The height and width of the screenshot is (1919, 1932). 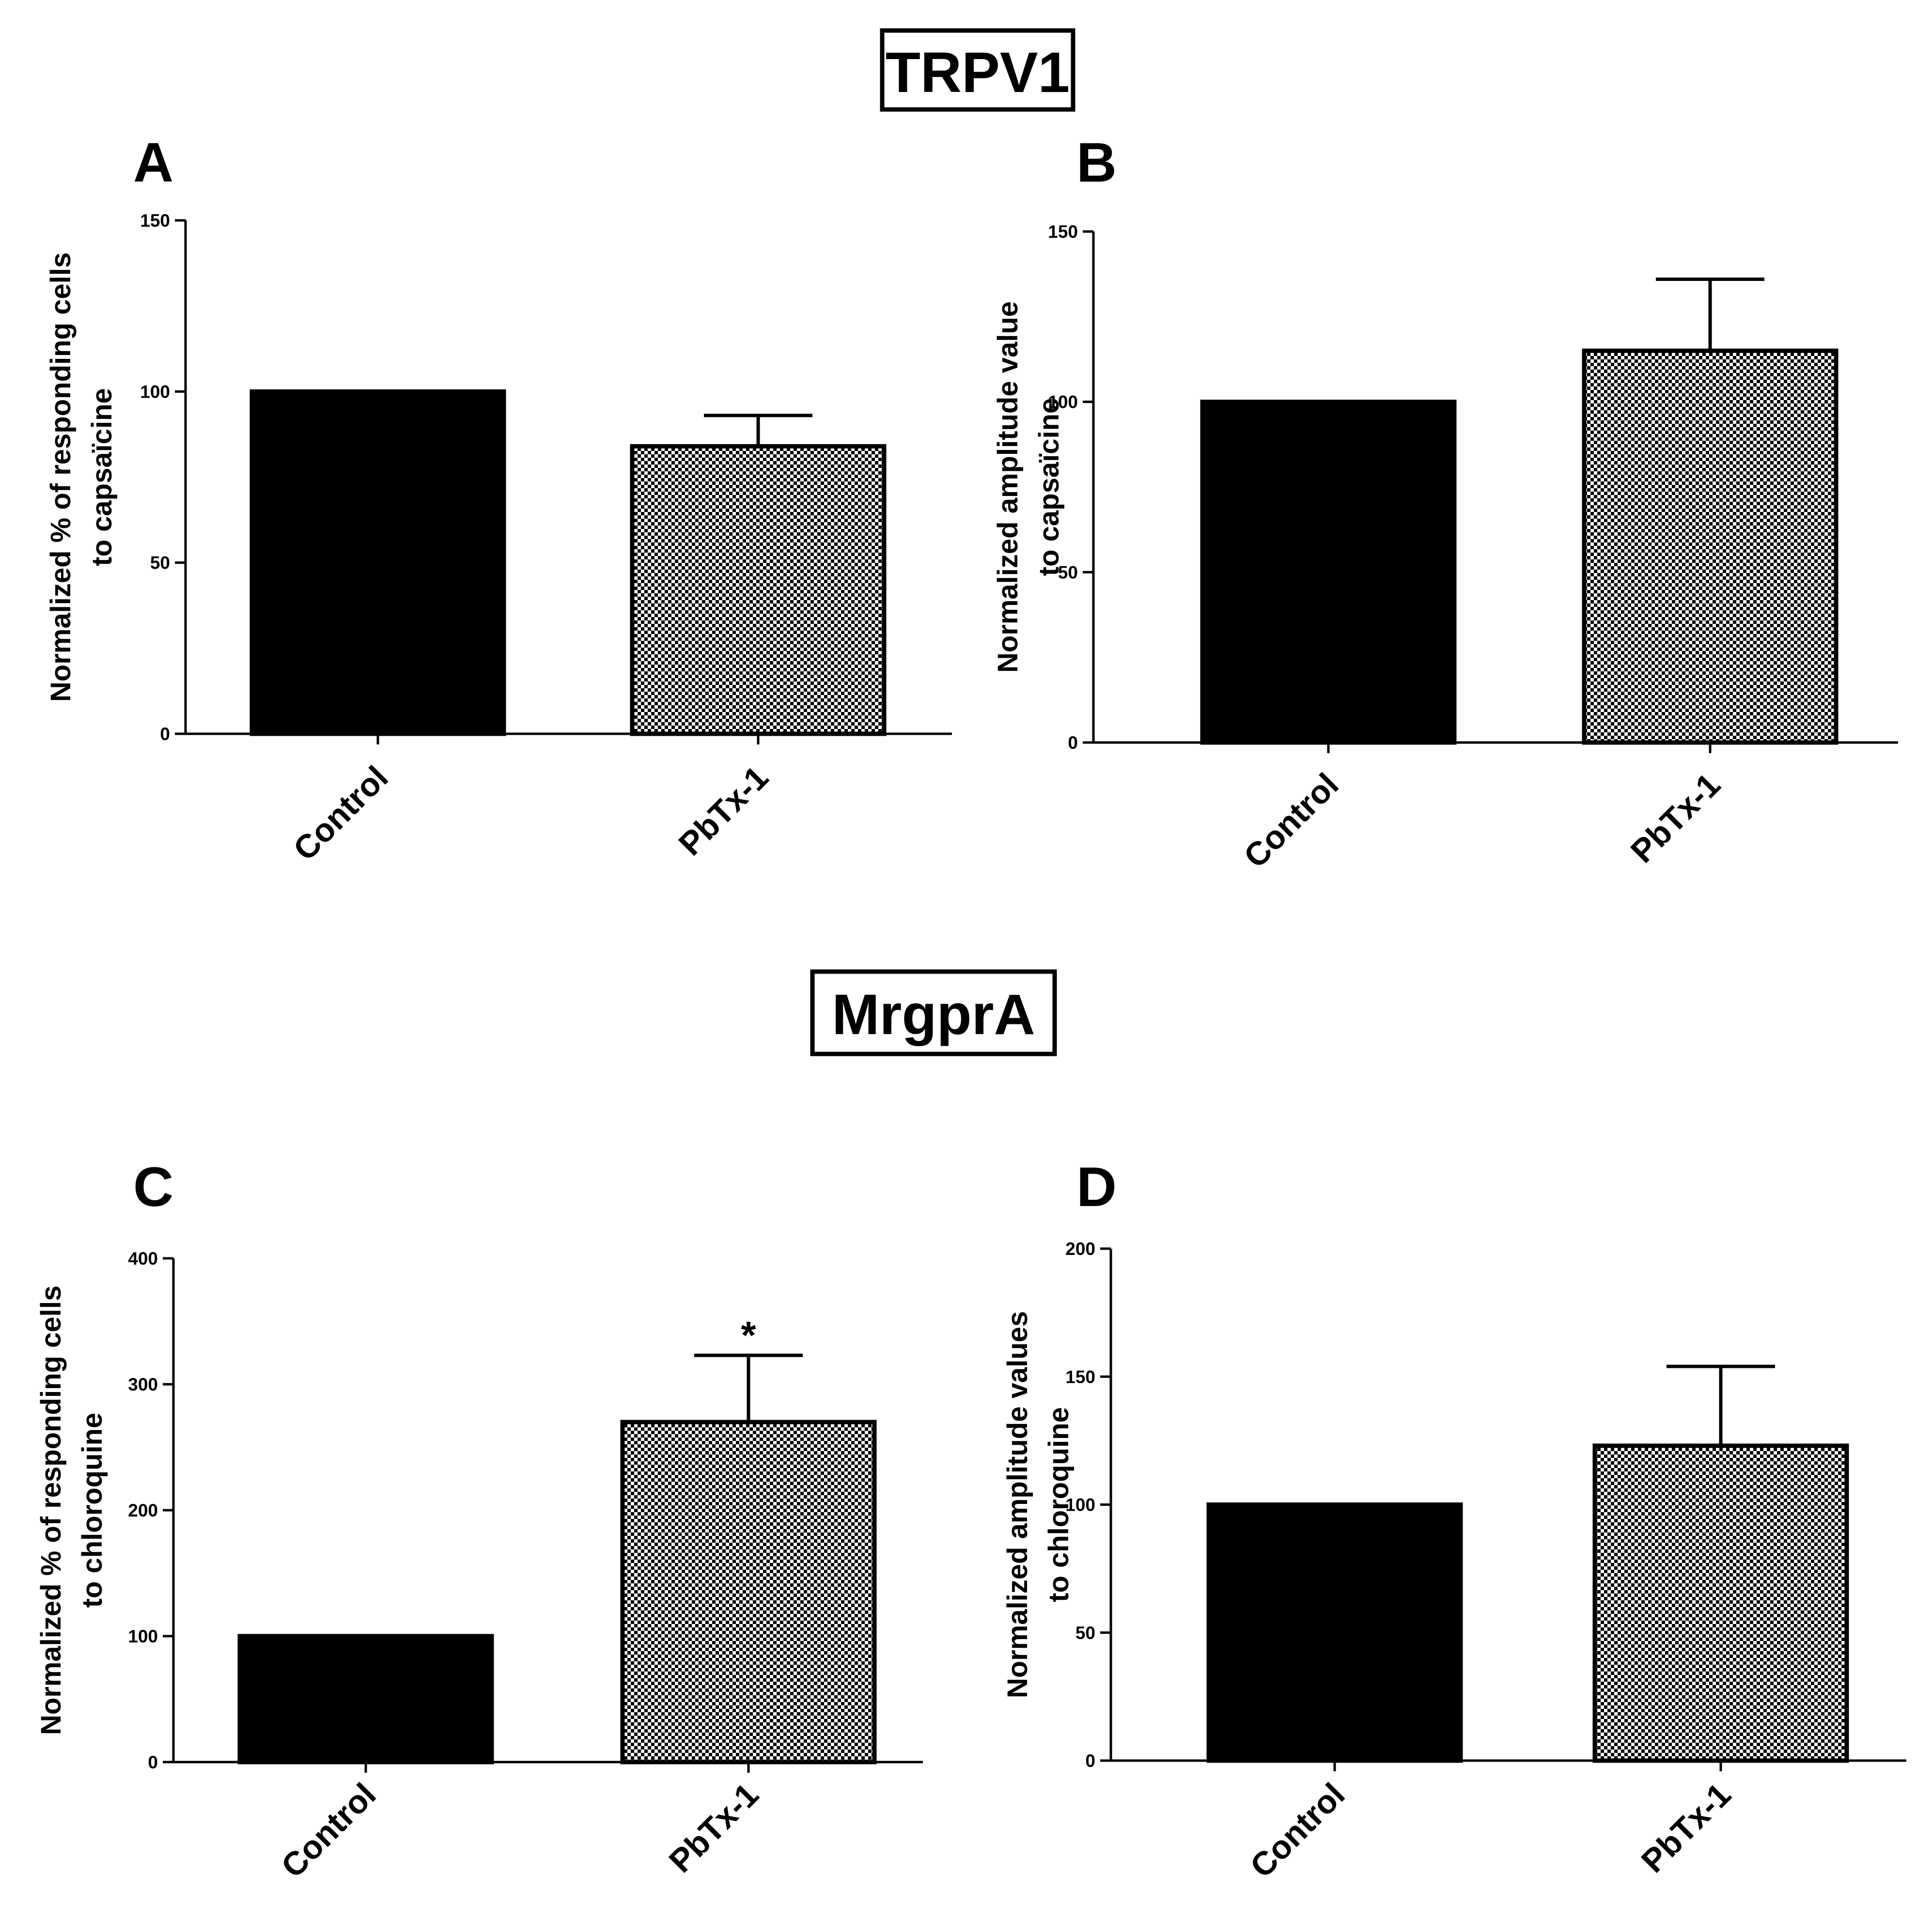 I want to click on section-title-trpv1: TRPV1, so click(x=977, y=70).